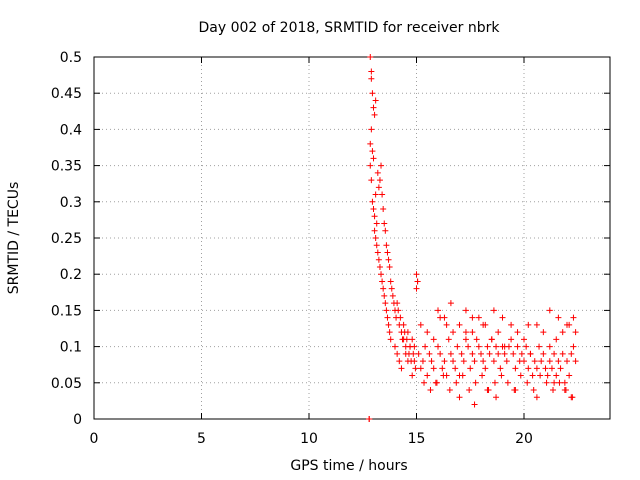 Image resolution: width=640 pixels, height=480 pixels. Describe the element at coordinates (417, 439) in the screenshot. I see `x-tick-label: 15` at that location.